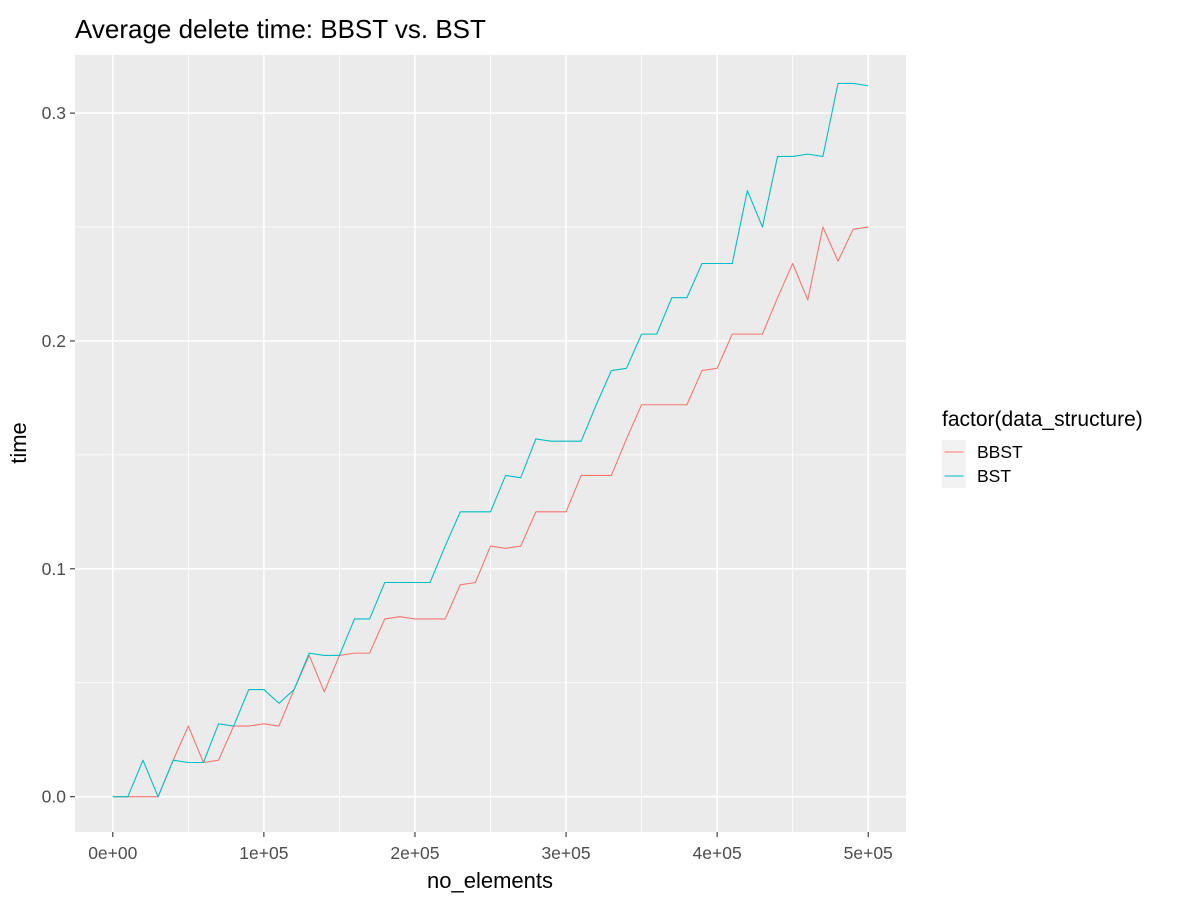 The width and height of the screenshot is (1187, 903). I want to click on x-axis-label: no_elements, so click(490, 880).